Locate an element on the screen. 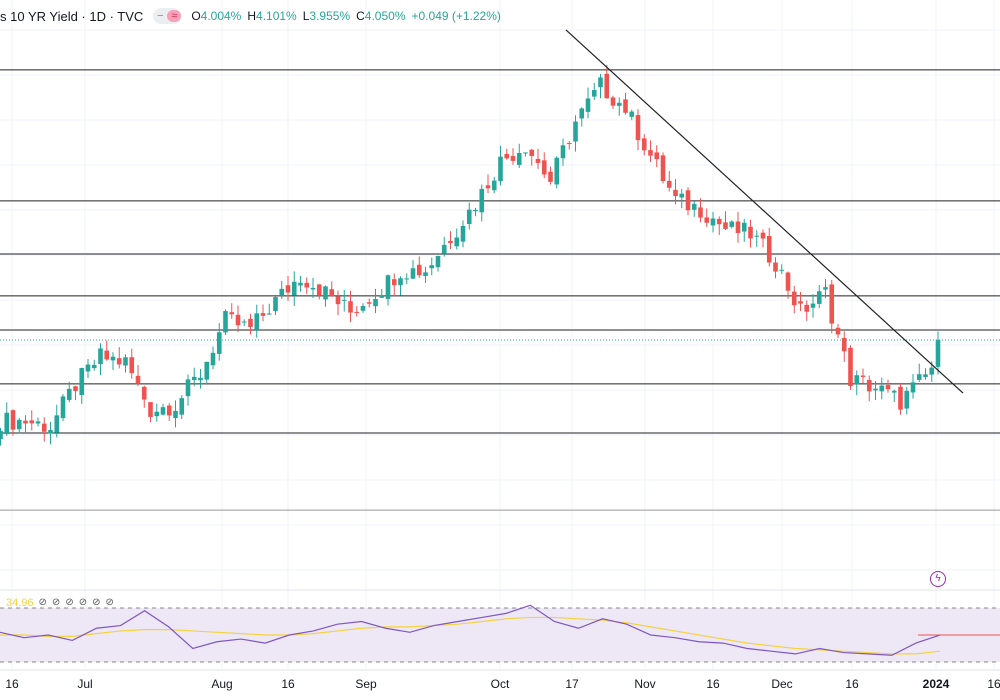 Image resolution: width=1000 pixels, height=700 pixels. time-axis-label: Sep is located at coordinates (366, 684).